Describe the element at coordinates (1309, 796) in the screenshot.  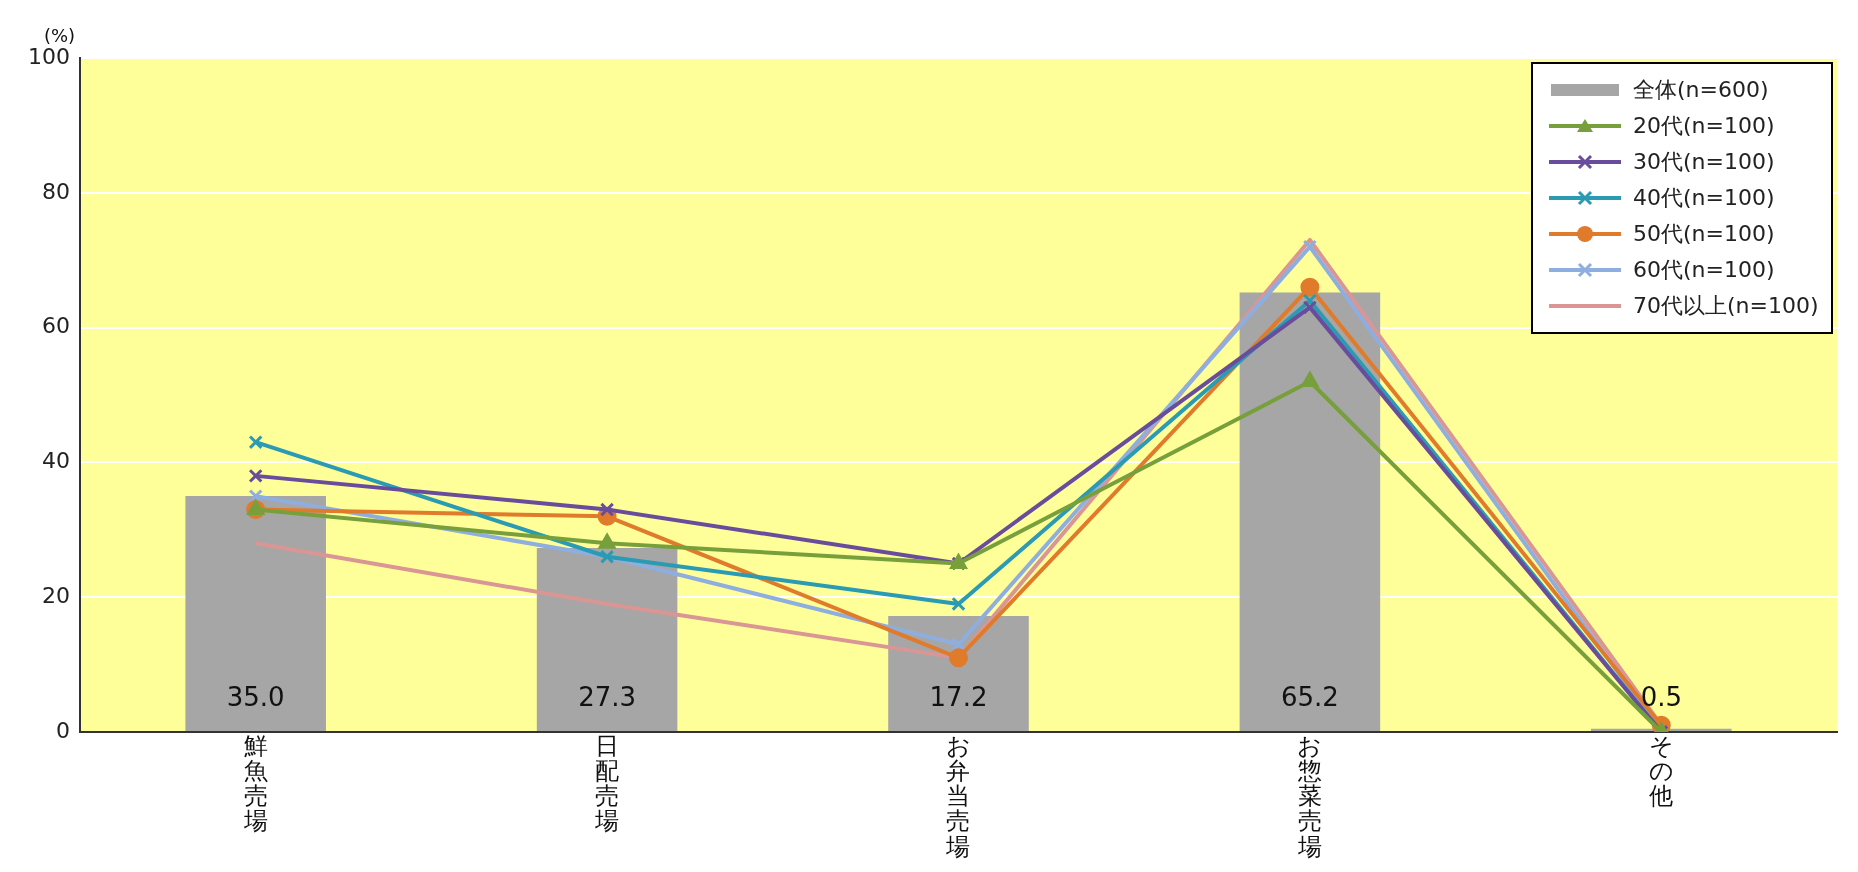
I see `x-tick-label: お惣菜売場` at that location.